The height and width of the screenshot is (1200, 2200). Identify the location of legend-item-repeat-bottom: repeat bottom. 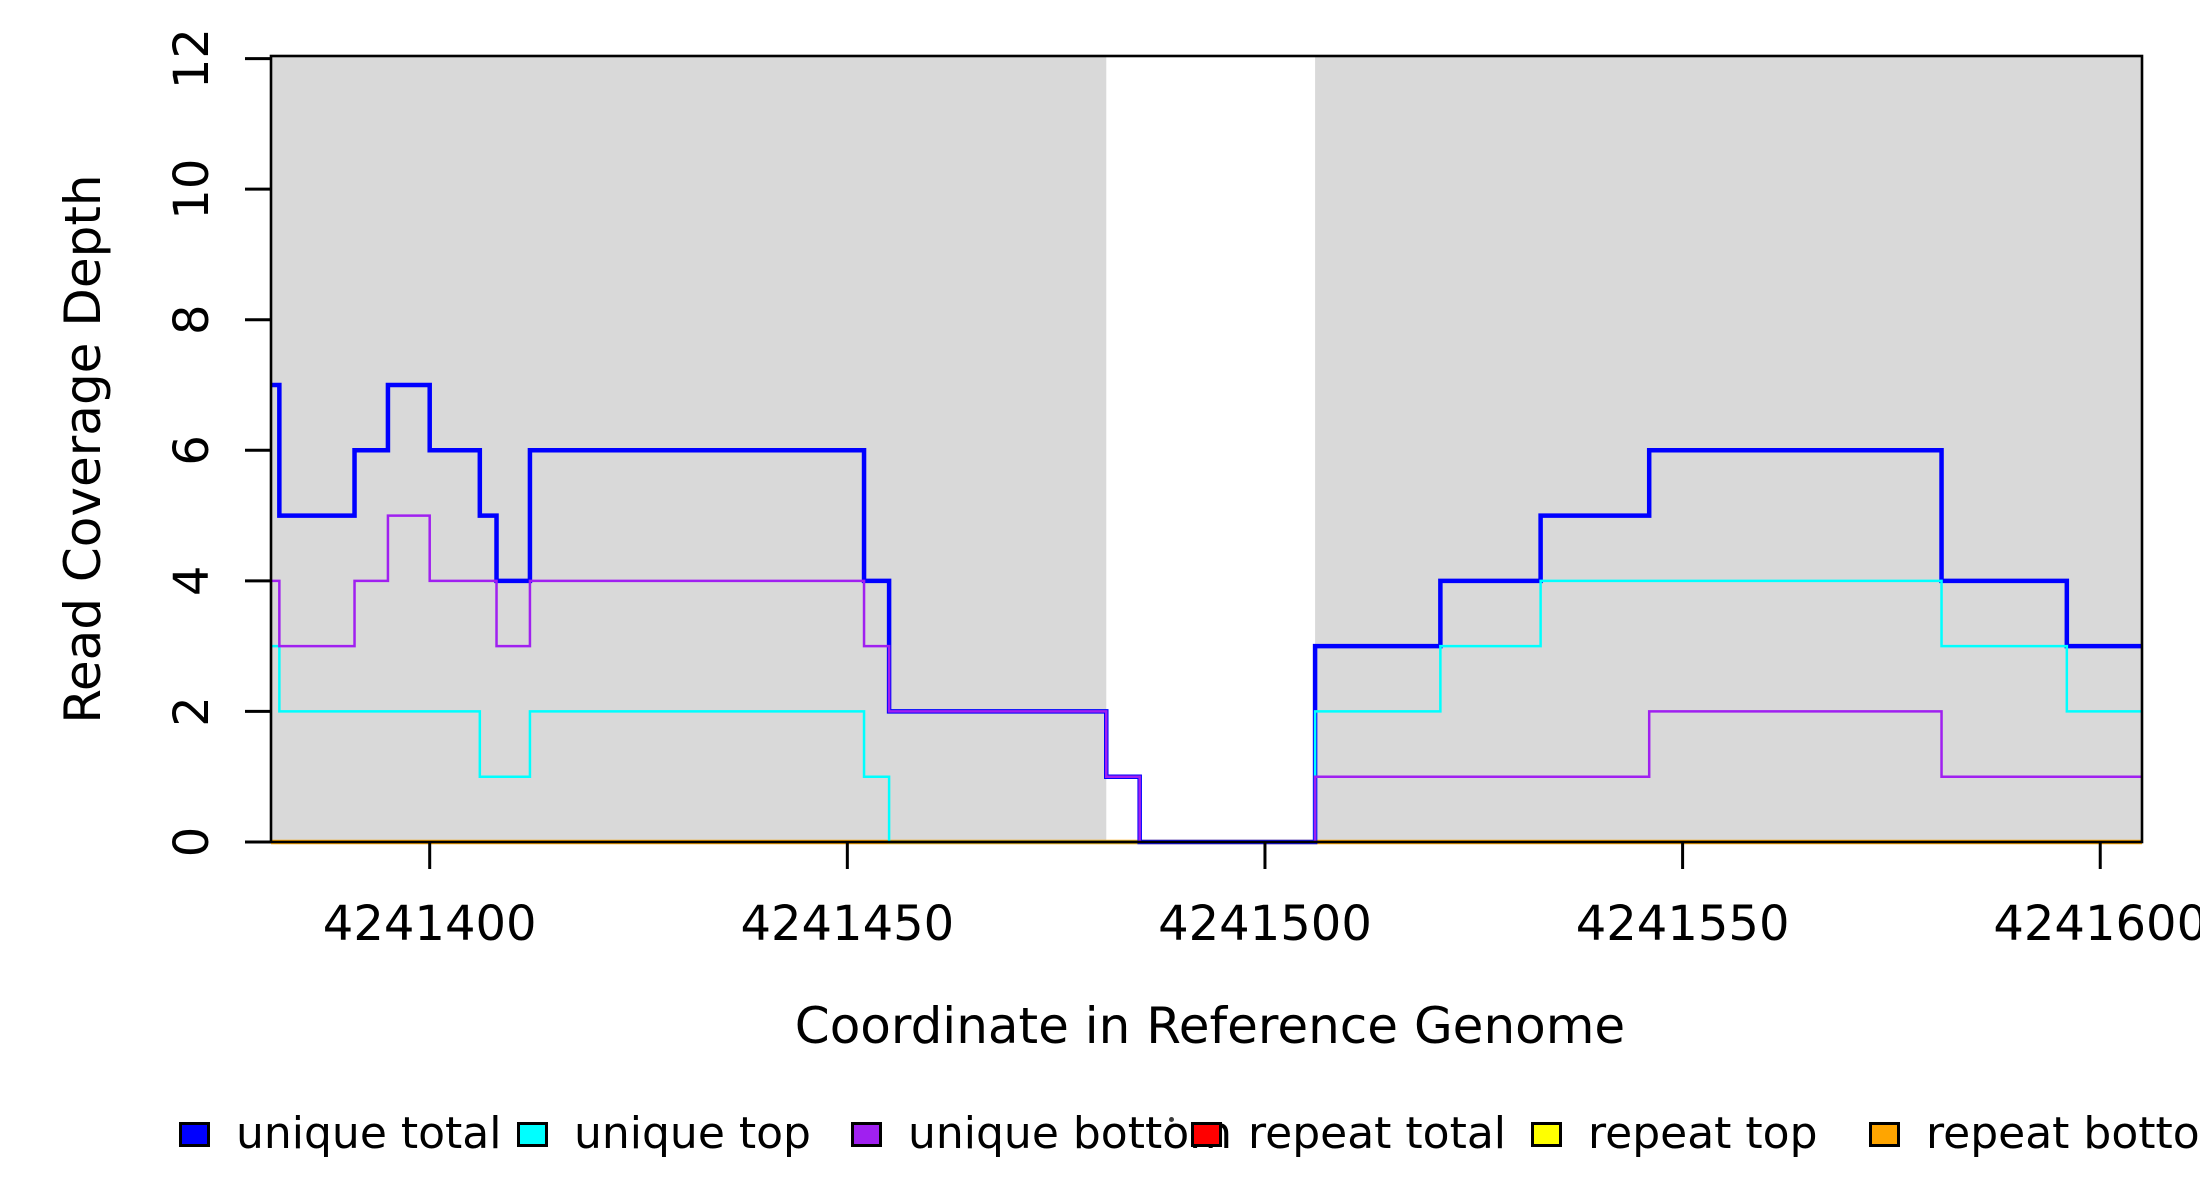
(2034, 1134).